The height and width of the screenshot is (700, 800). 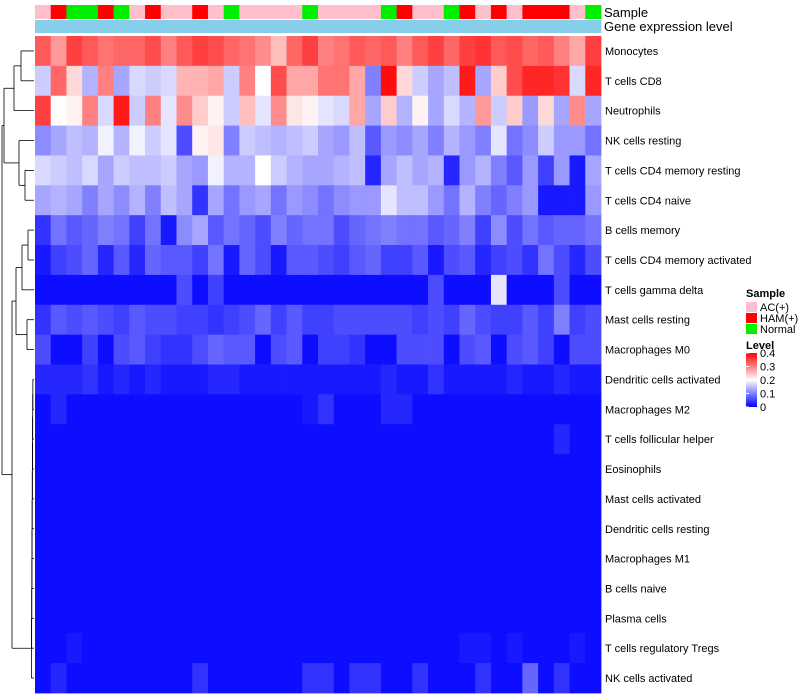 What do you see at coordinates (647, 560) in the screenshot?
I see `row-label: Macrophages M1` at bounding box center [647, 560].